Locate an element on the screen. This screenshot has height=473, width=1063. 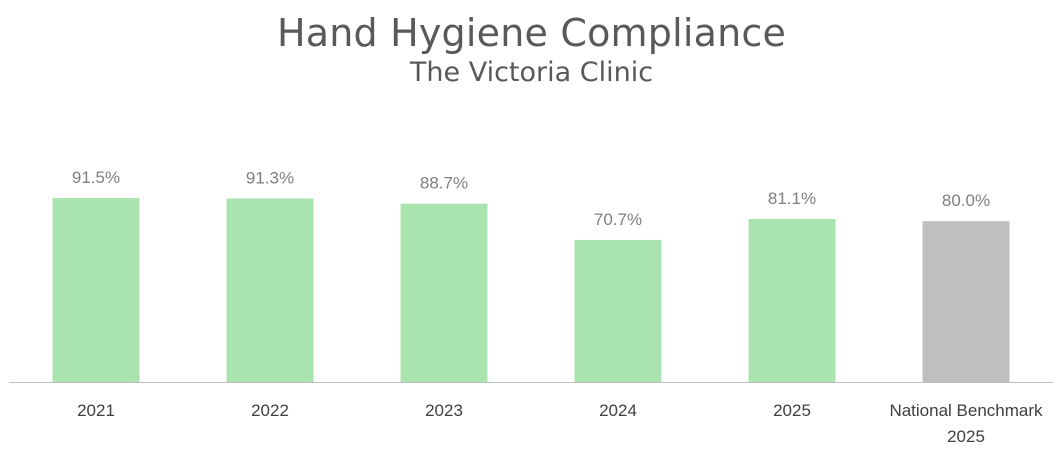
x-tick-label: 2024 is located at coordinates (618, 410).